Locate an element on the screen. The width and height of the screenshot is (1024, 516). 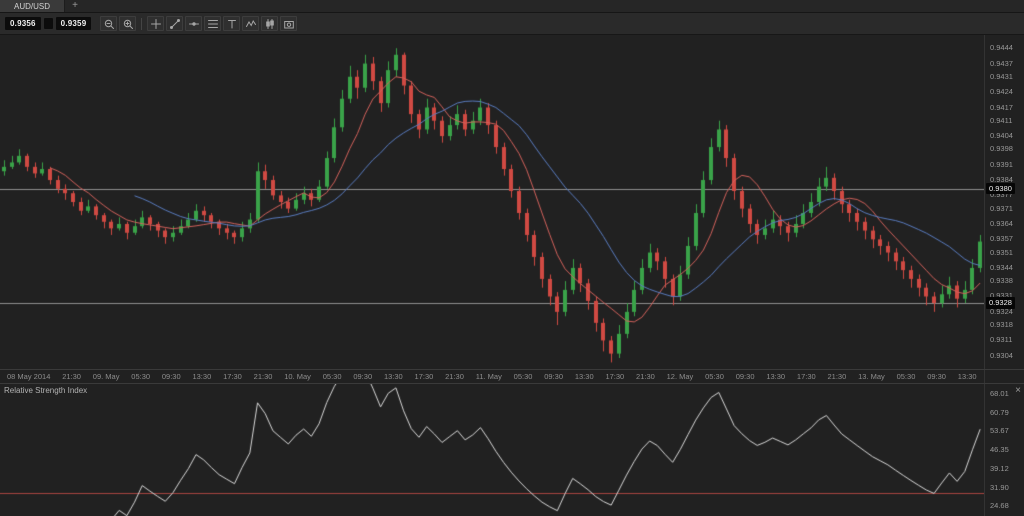
price-tick: 0.9338 is located at coordinates (1001, 281).